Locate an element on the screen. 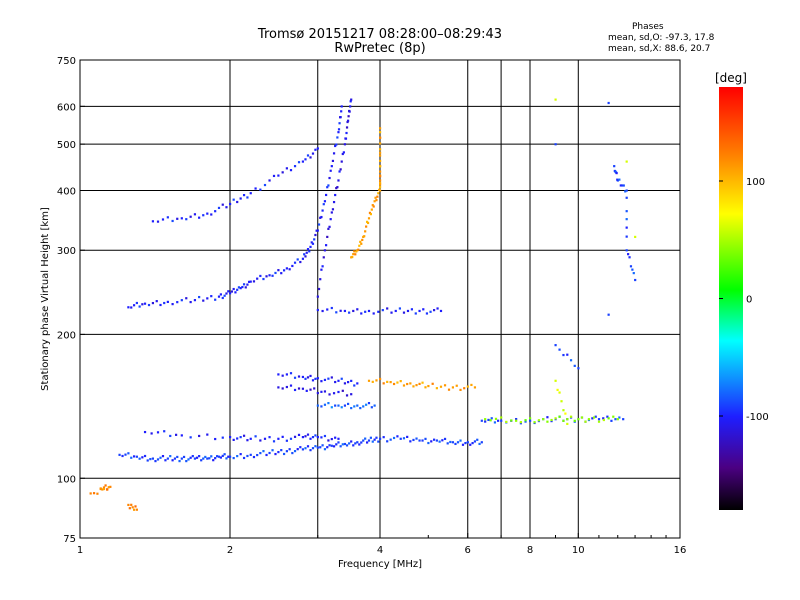 This screenshot has width=800, height=600. chart-title: Tromsø 20151217 08:28:00–08:29:43 is located at coordinates (380, 34).